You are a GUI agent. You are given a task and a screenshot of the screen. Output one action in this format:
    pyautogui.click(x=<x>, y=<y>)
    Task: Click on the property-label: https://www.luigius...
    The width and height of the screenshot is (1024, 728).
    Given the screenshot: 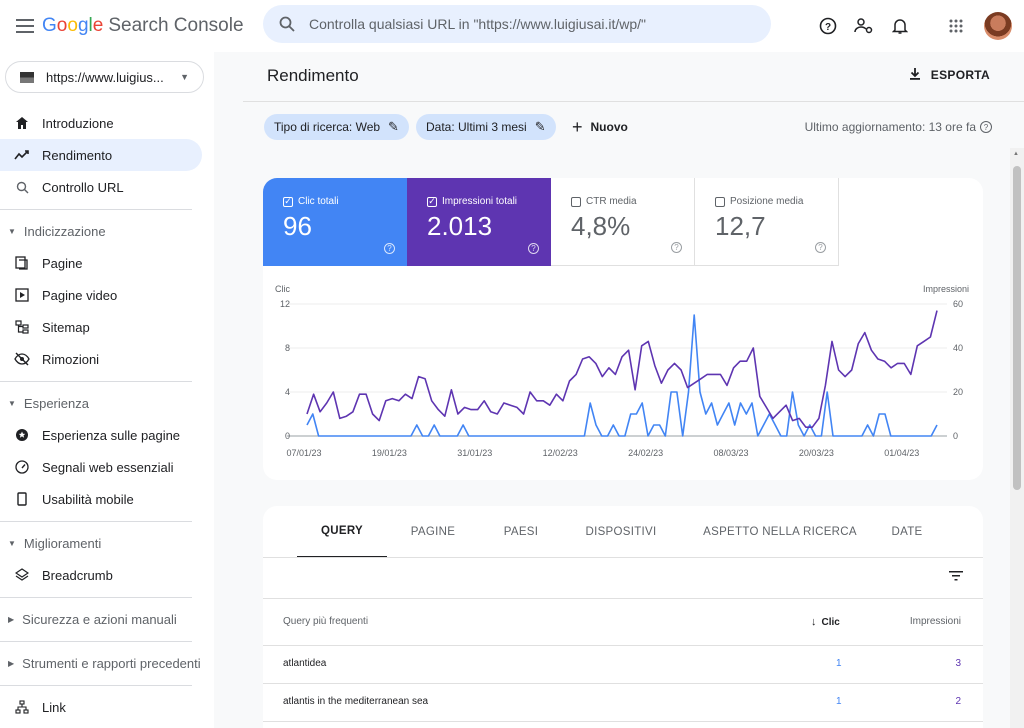 What is the action you would take?
    pyautogui.click(x=105, y=77)
    